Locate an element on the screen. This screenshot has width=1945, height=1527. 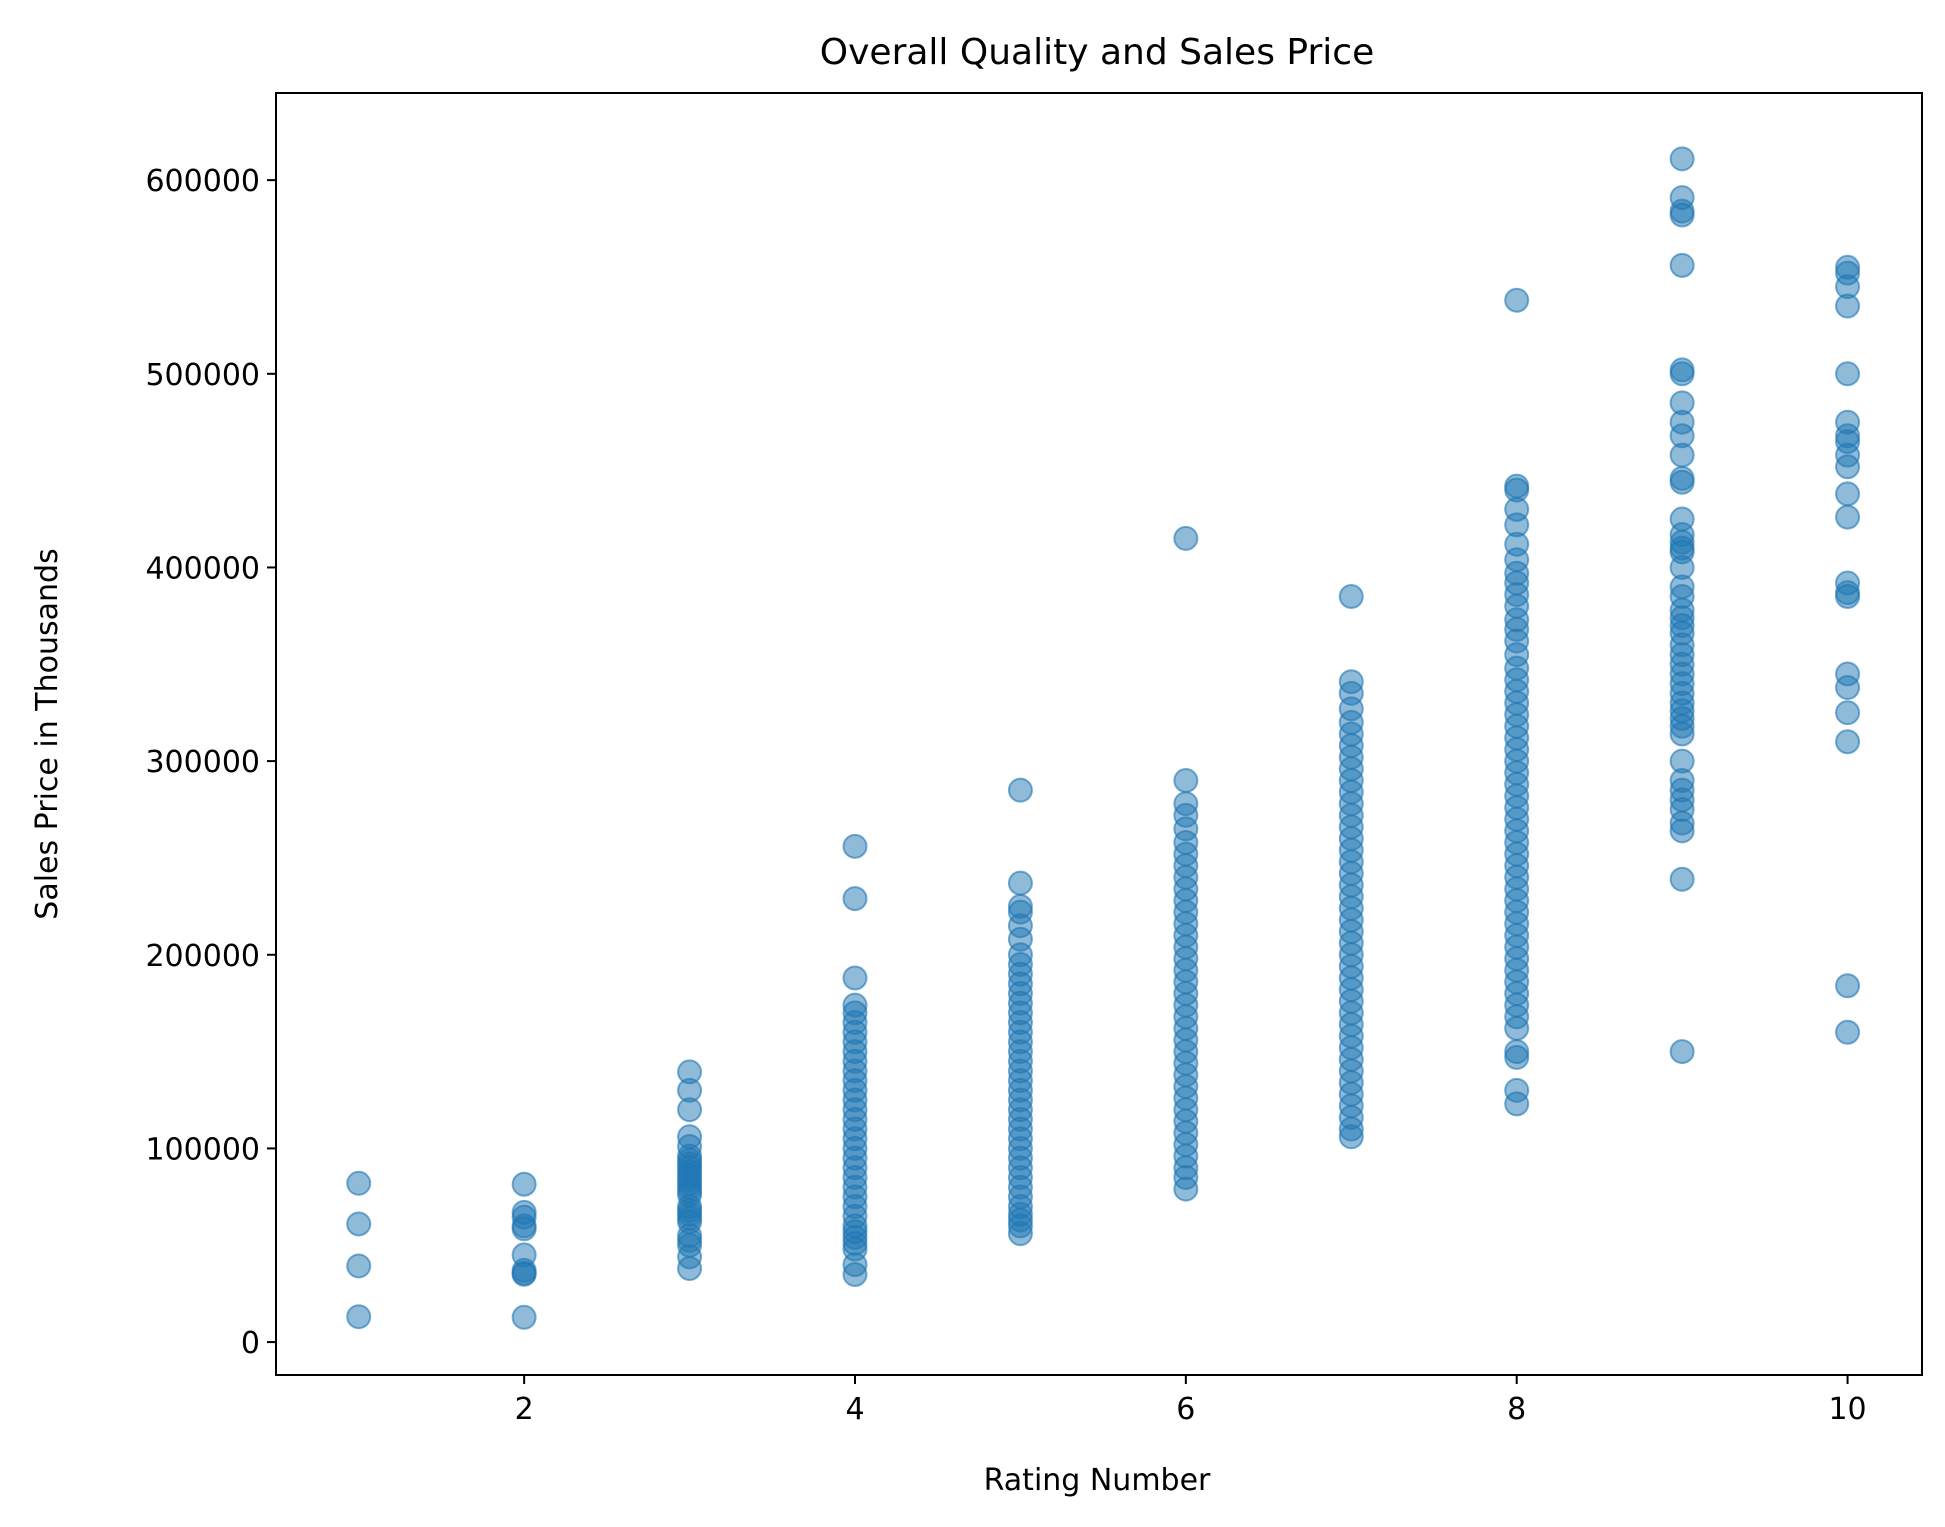
x-axis-label: Rating Number is located at coordinates (1097, 1480).